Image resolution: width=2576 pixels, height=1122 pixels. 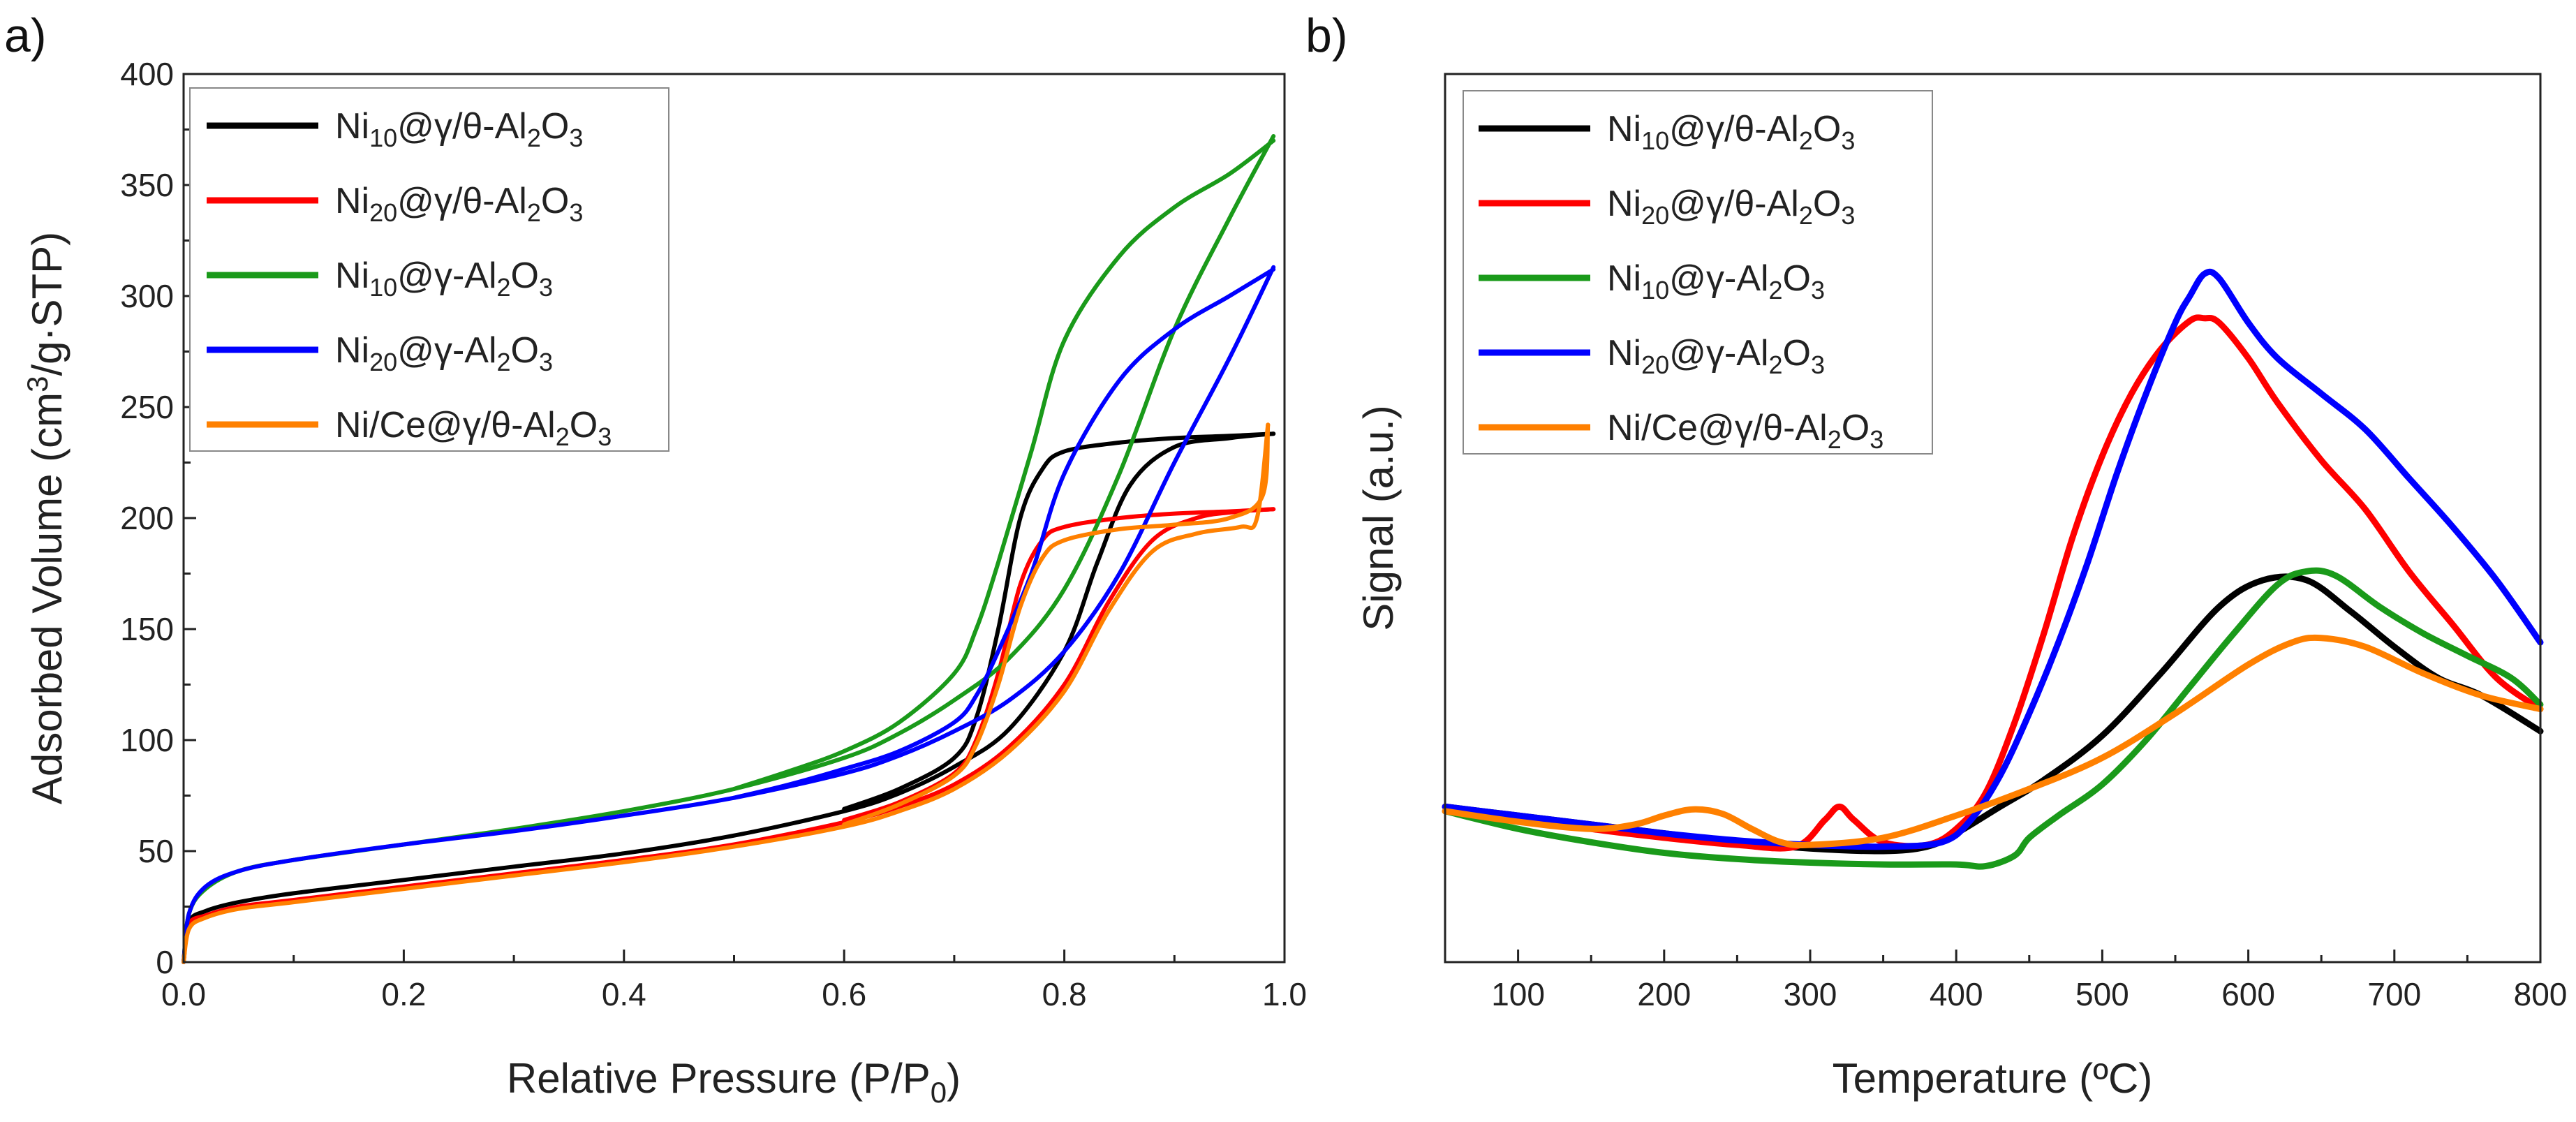 I want to click on desorption-line-ni10-gamma-theta, so click(x=1059, y=621).